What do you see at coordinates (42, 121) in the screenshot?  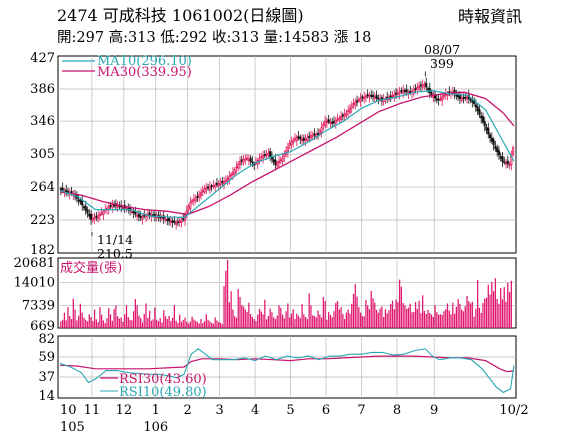 I see `y-tick-label: 346` at bounding box center [42, 121].